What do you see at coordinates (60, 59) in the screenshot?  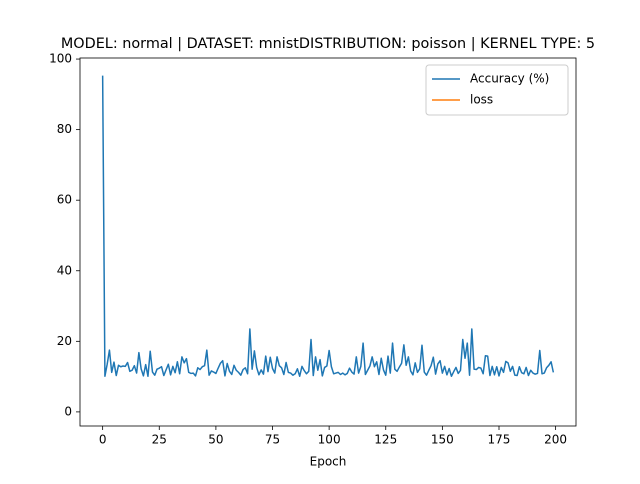 I see `y-tick-label: 100` at bounding box center [60, 59].